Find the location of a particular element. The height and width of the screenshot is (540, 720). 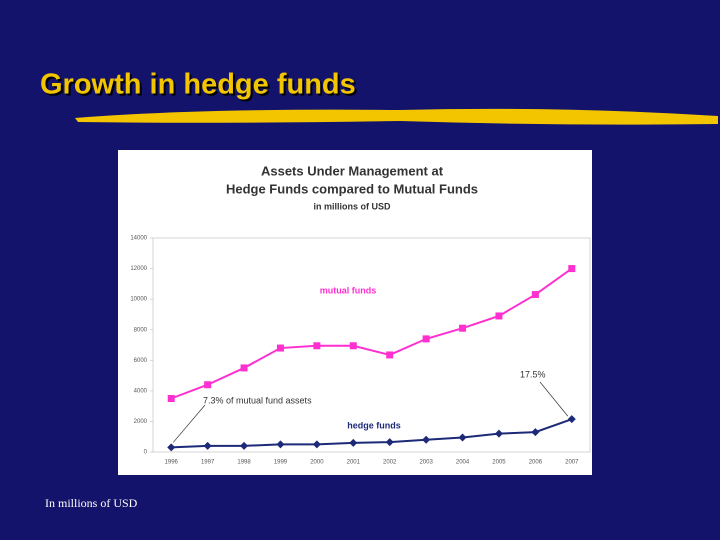

series-label: mutual funds is located at coordinates (348, 290).